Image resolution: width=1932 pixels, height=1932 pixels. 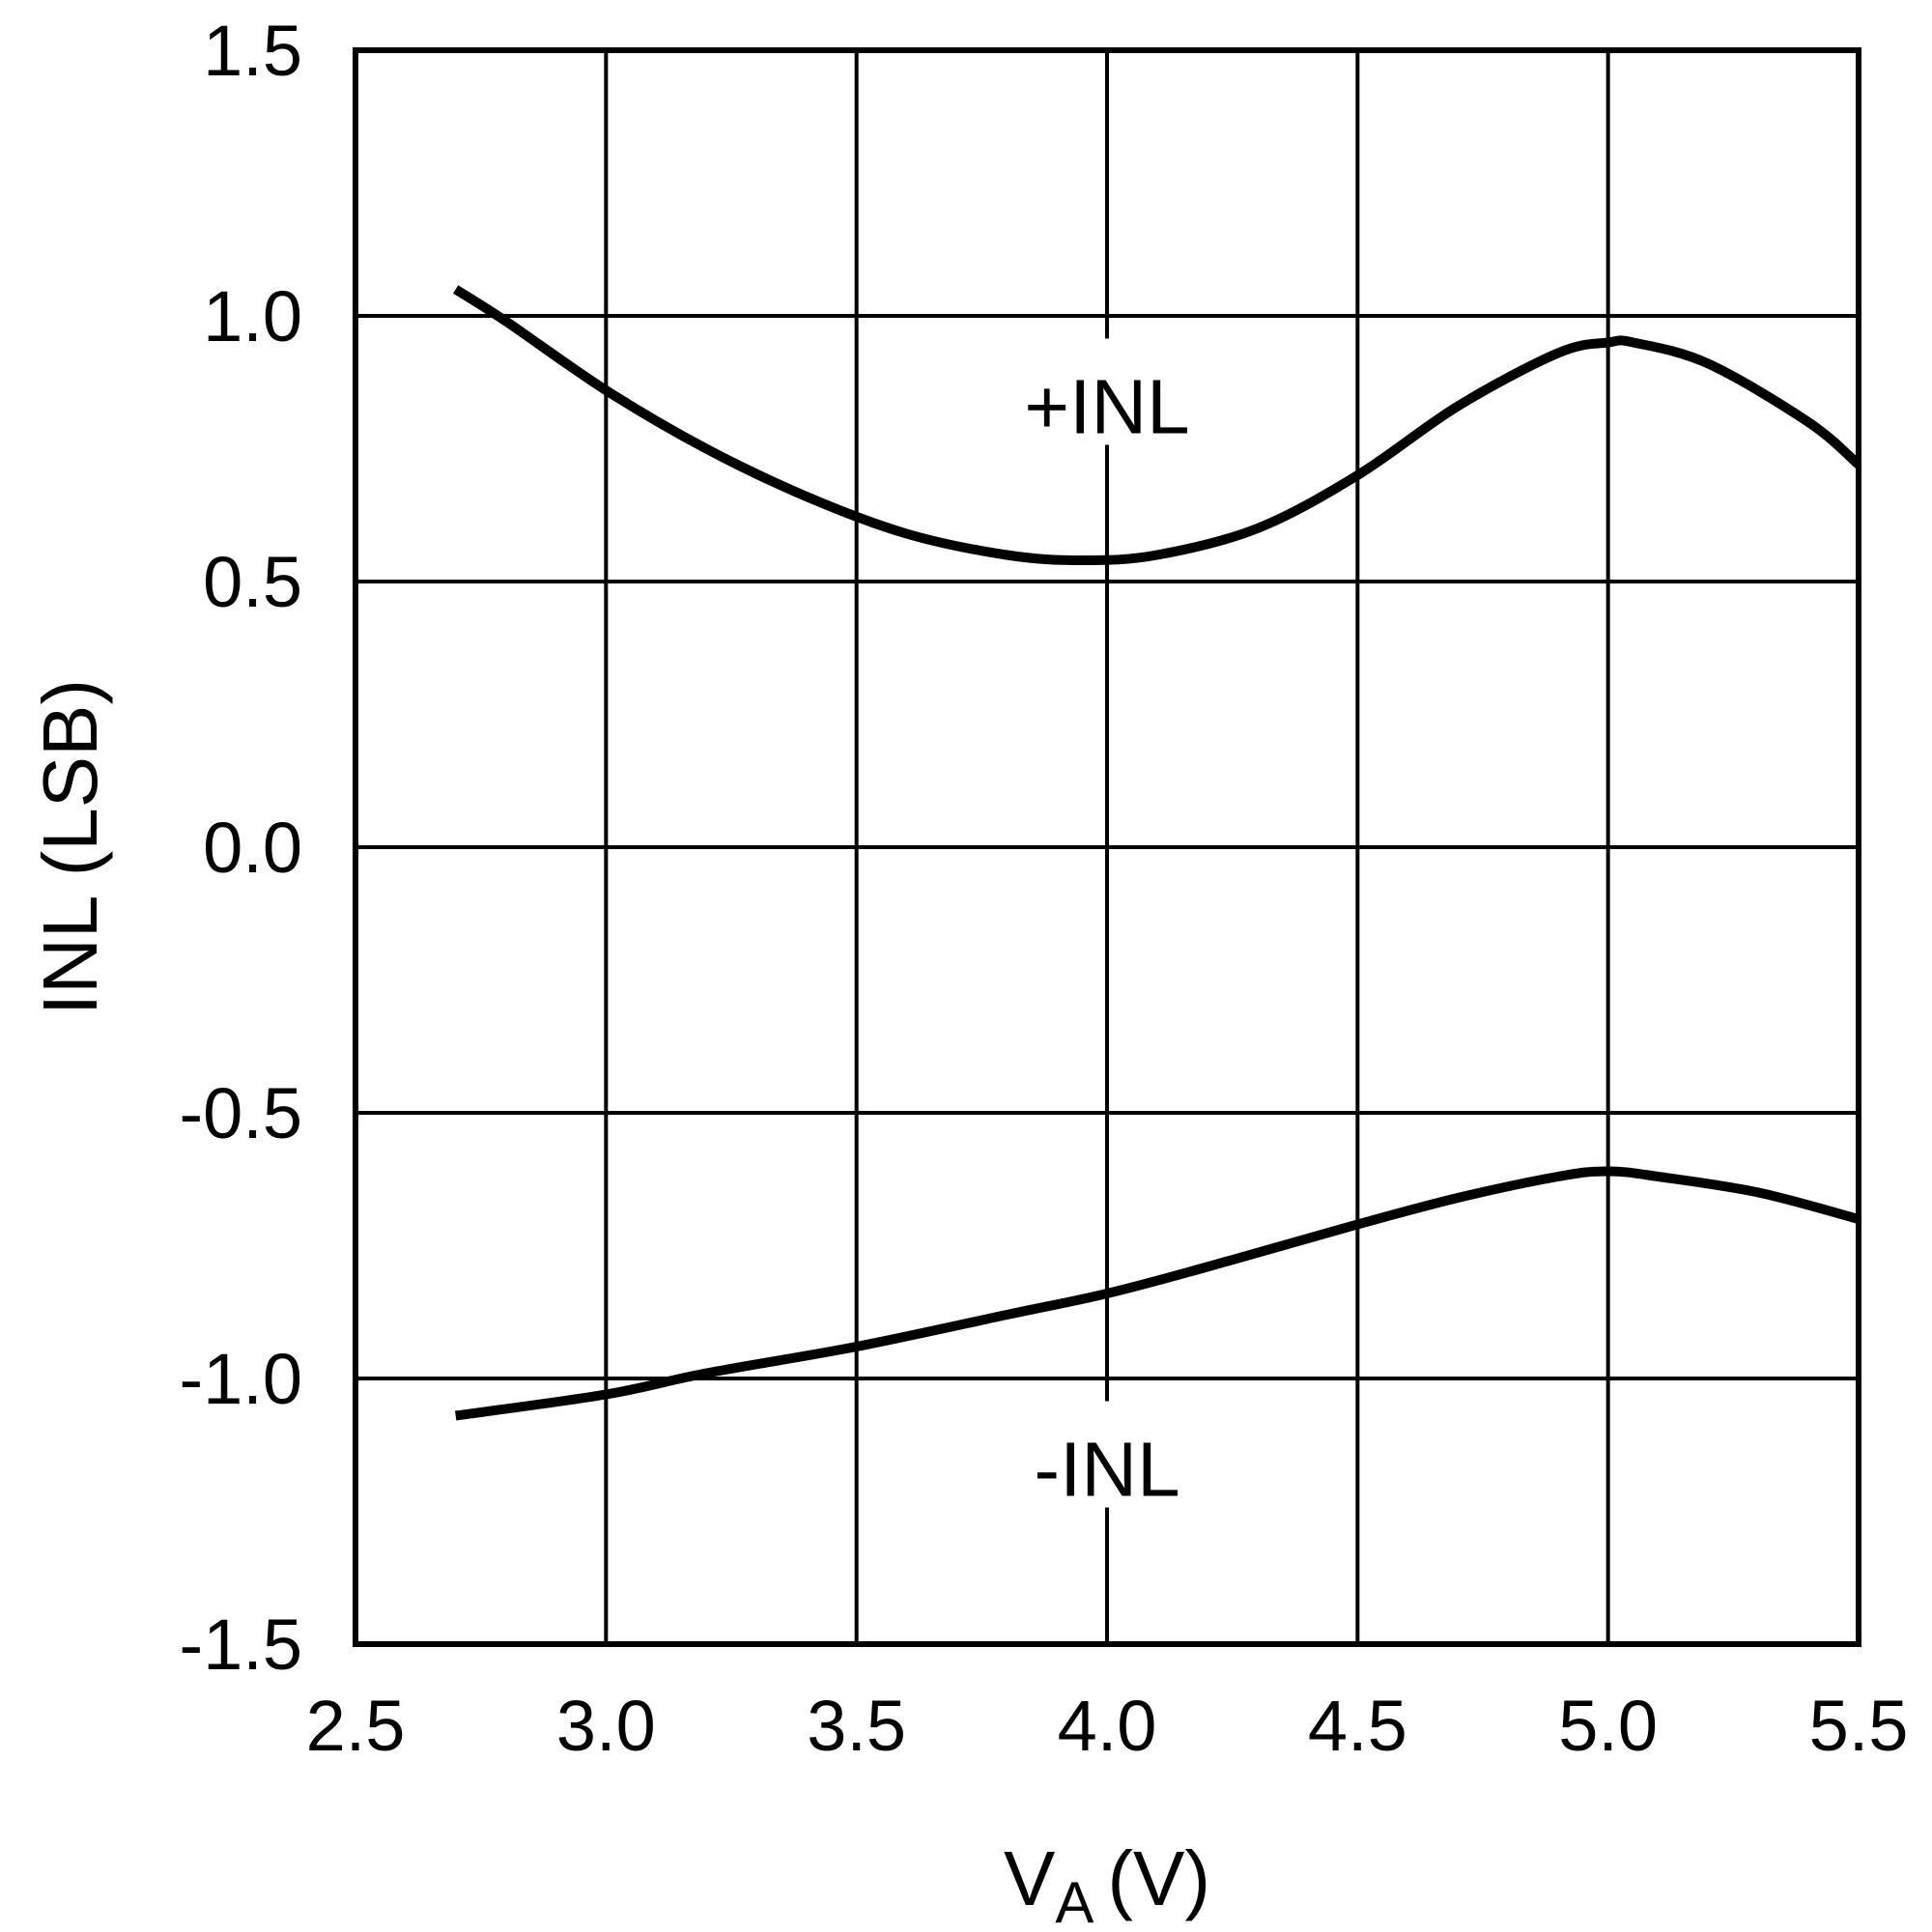 What do you see at coordinates (1106, 1470) in the screenshot?
I see `series-label: -INL` at bounding box center [1106, 1470].